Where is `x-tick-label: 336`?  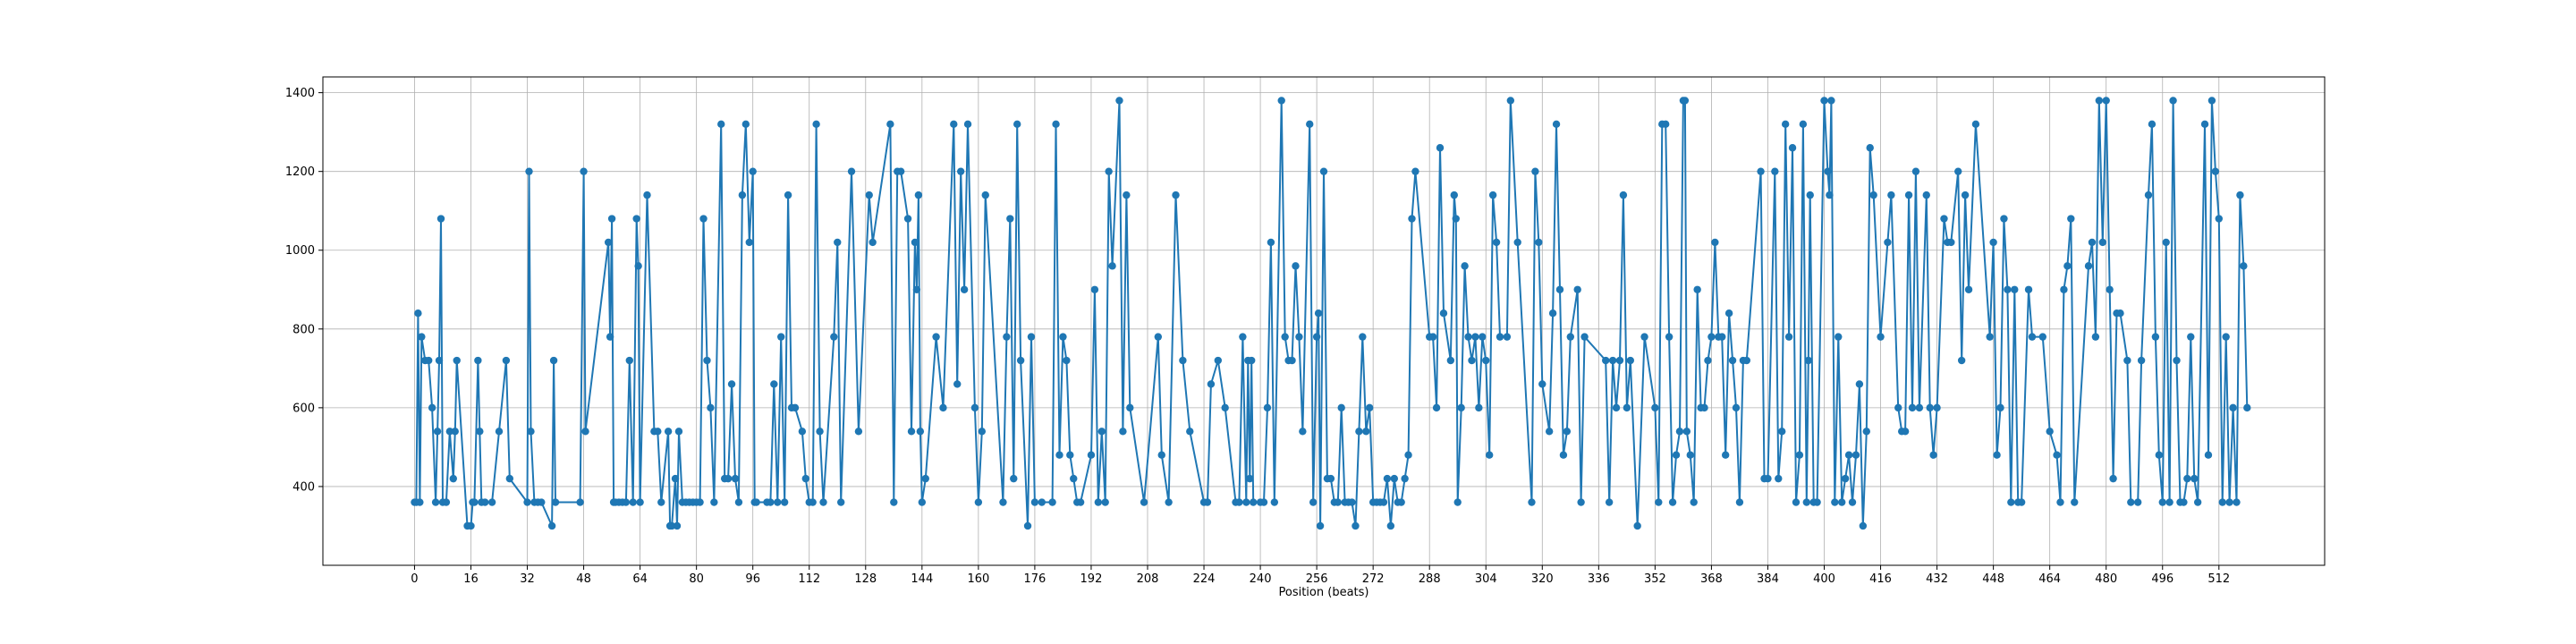 x-tick-label: 336 is located at coordinates (1599, 579).